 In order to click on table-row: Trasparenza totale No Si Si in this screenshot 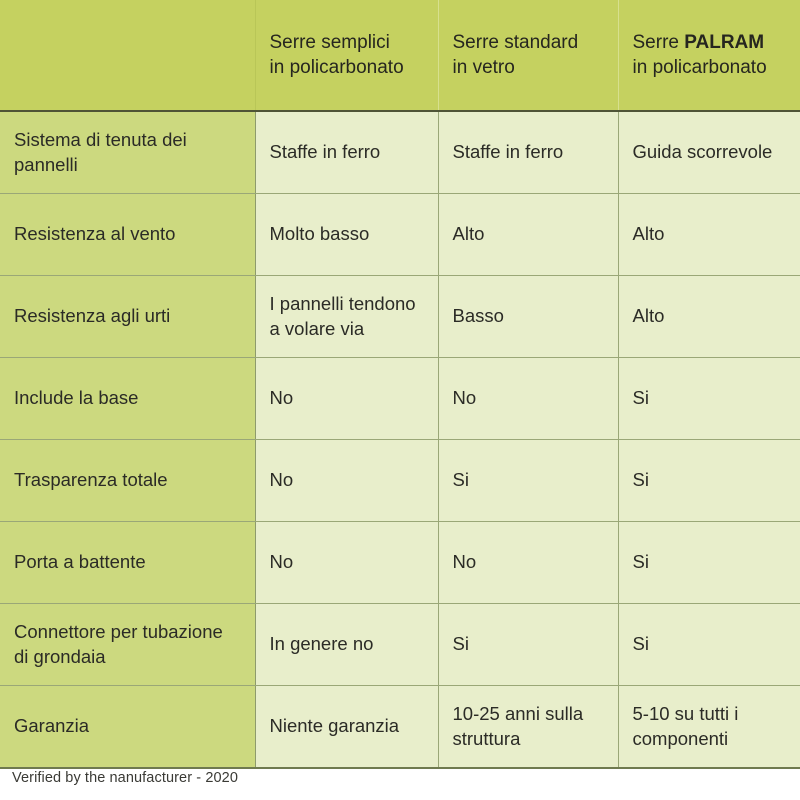, I will do `click(400, 480)`.